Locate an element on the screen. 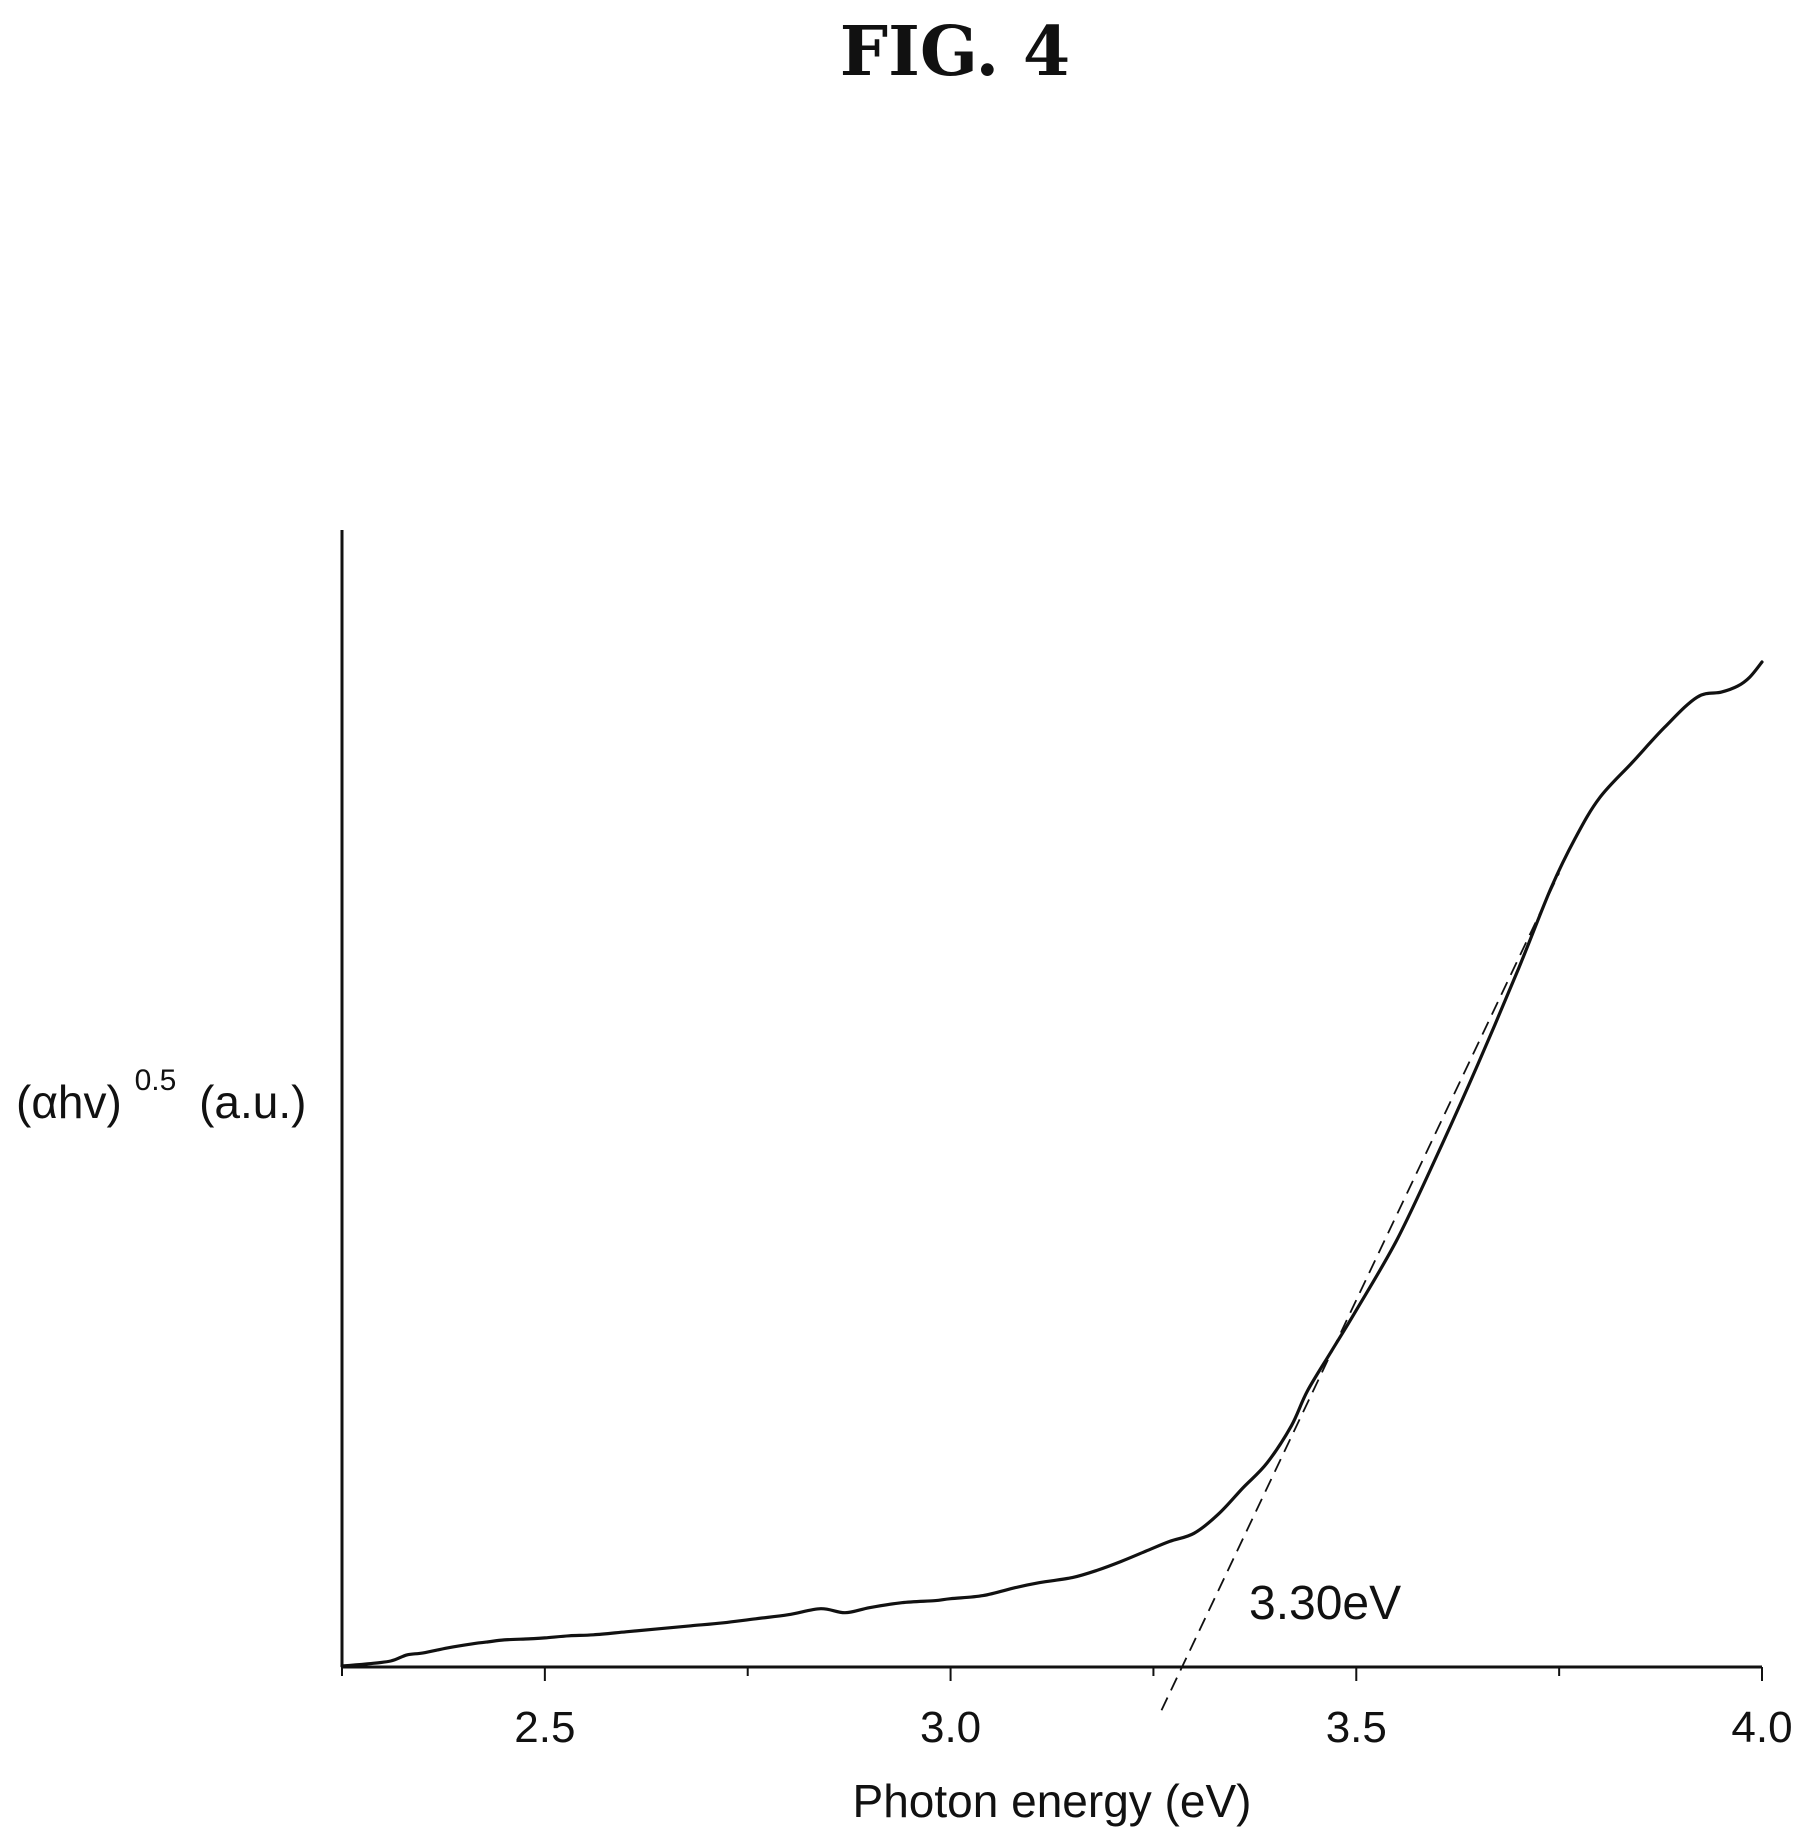 The height and width of the screenshot is (1842, 1815). y-axis-label: (αhv) 0.5 (a.u.) is located at coordinates (161, 1088).